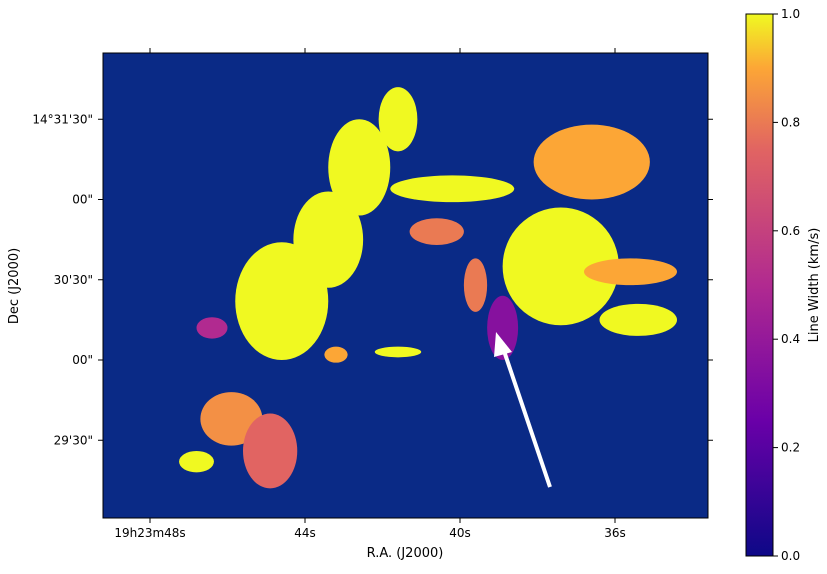 This screenshot has height=574, width=827. Describe the element at coordinates (73, 440) in the screenshot. I see `y-tick-label: 29'30"` at that location.